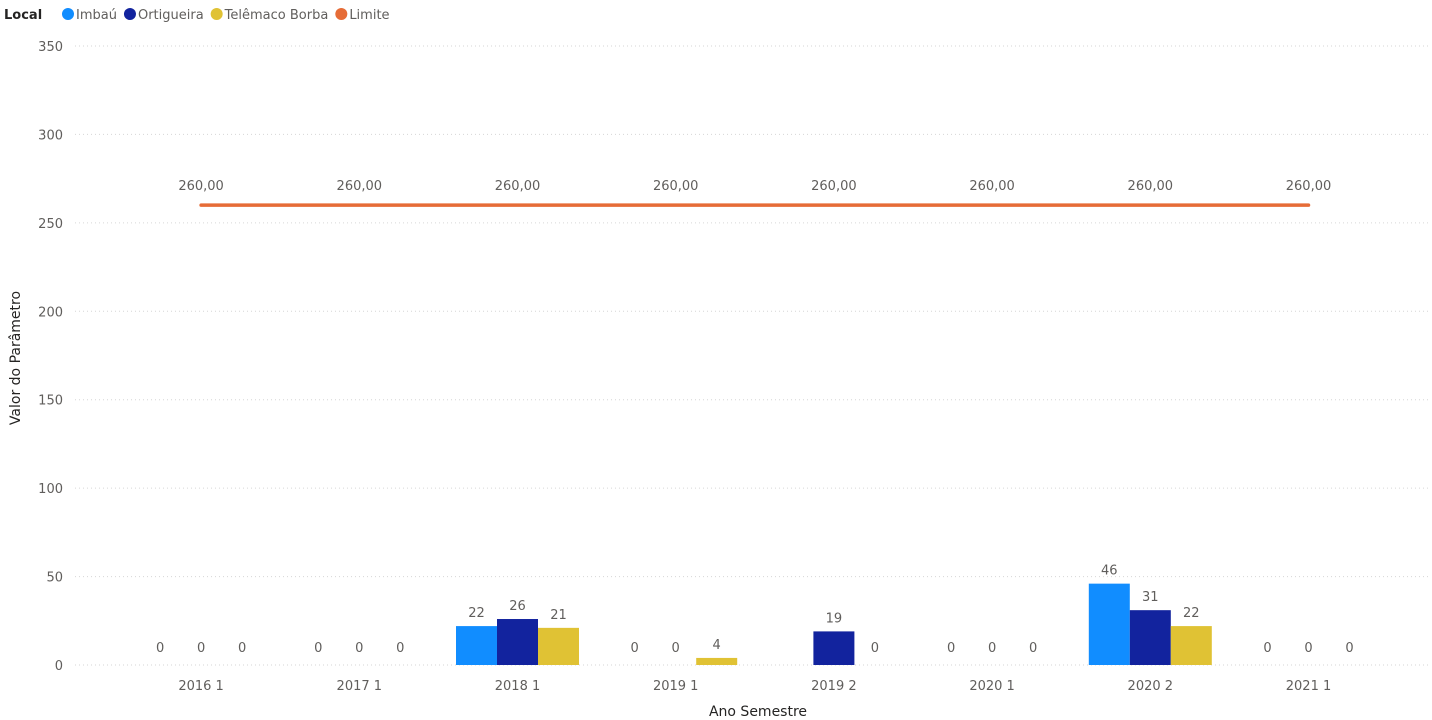  I want to click on y-tick-label: 0, so click(59, 666).